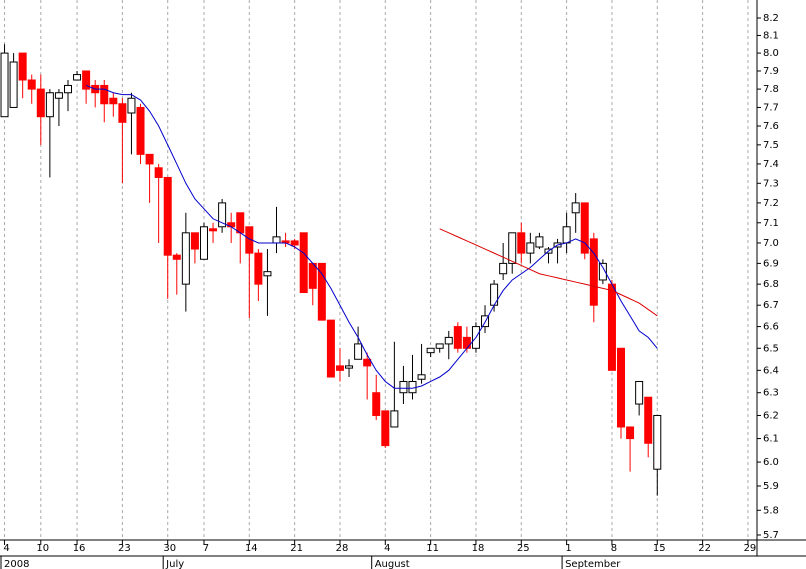 This screenshot has height=569, width=806. What do you see at coordinates (771, 510) in the screenshot?
I see `y-tick-label: 5.8` at bounding box center [771, 510].